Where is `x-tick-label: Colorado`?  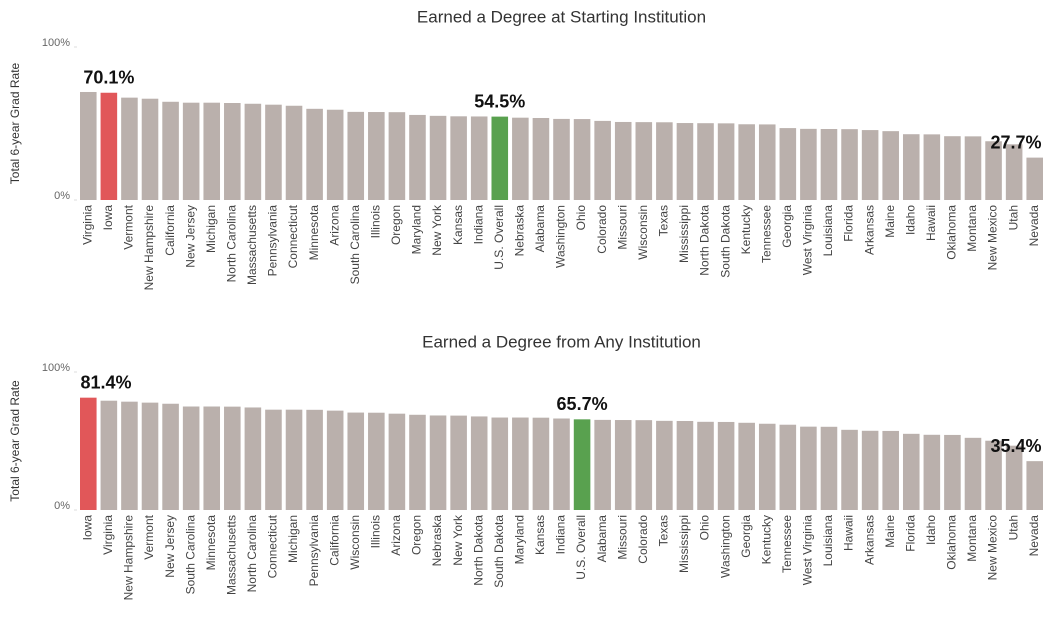 x-tick-label: Colorado is located at coordinates (602, 229).